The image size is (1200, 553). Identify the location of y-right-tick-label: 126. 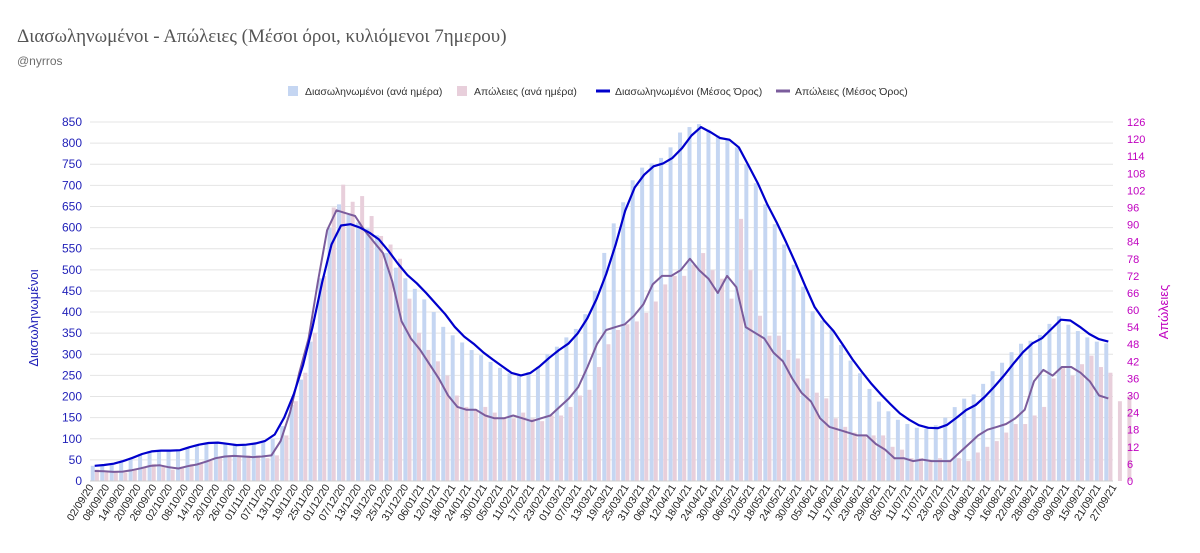
(1136, 123).